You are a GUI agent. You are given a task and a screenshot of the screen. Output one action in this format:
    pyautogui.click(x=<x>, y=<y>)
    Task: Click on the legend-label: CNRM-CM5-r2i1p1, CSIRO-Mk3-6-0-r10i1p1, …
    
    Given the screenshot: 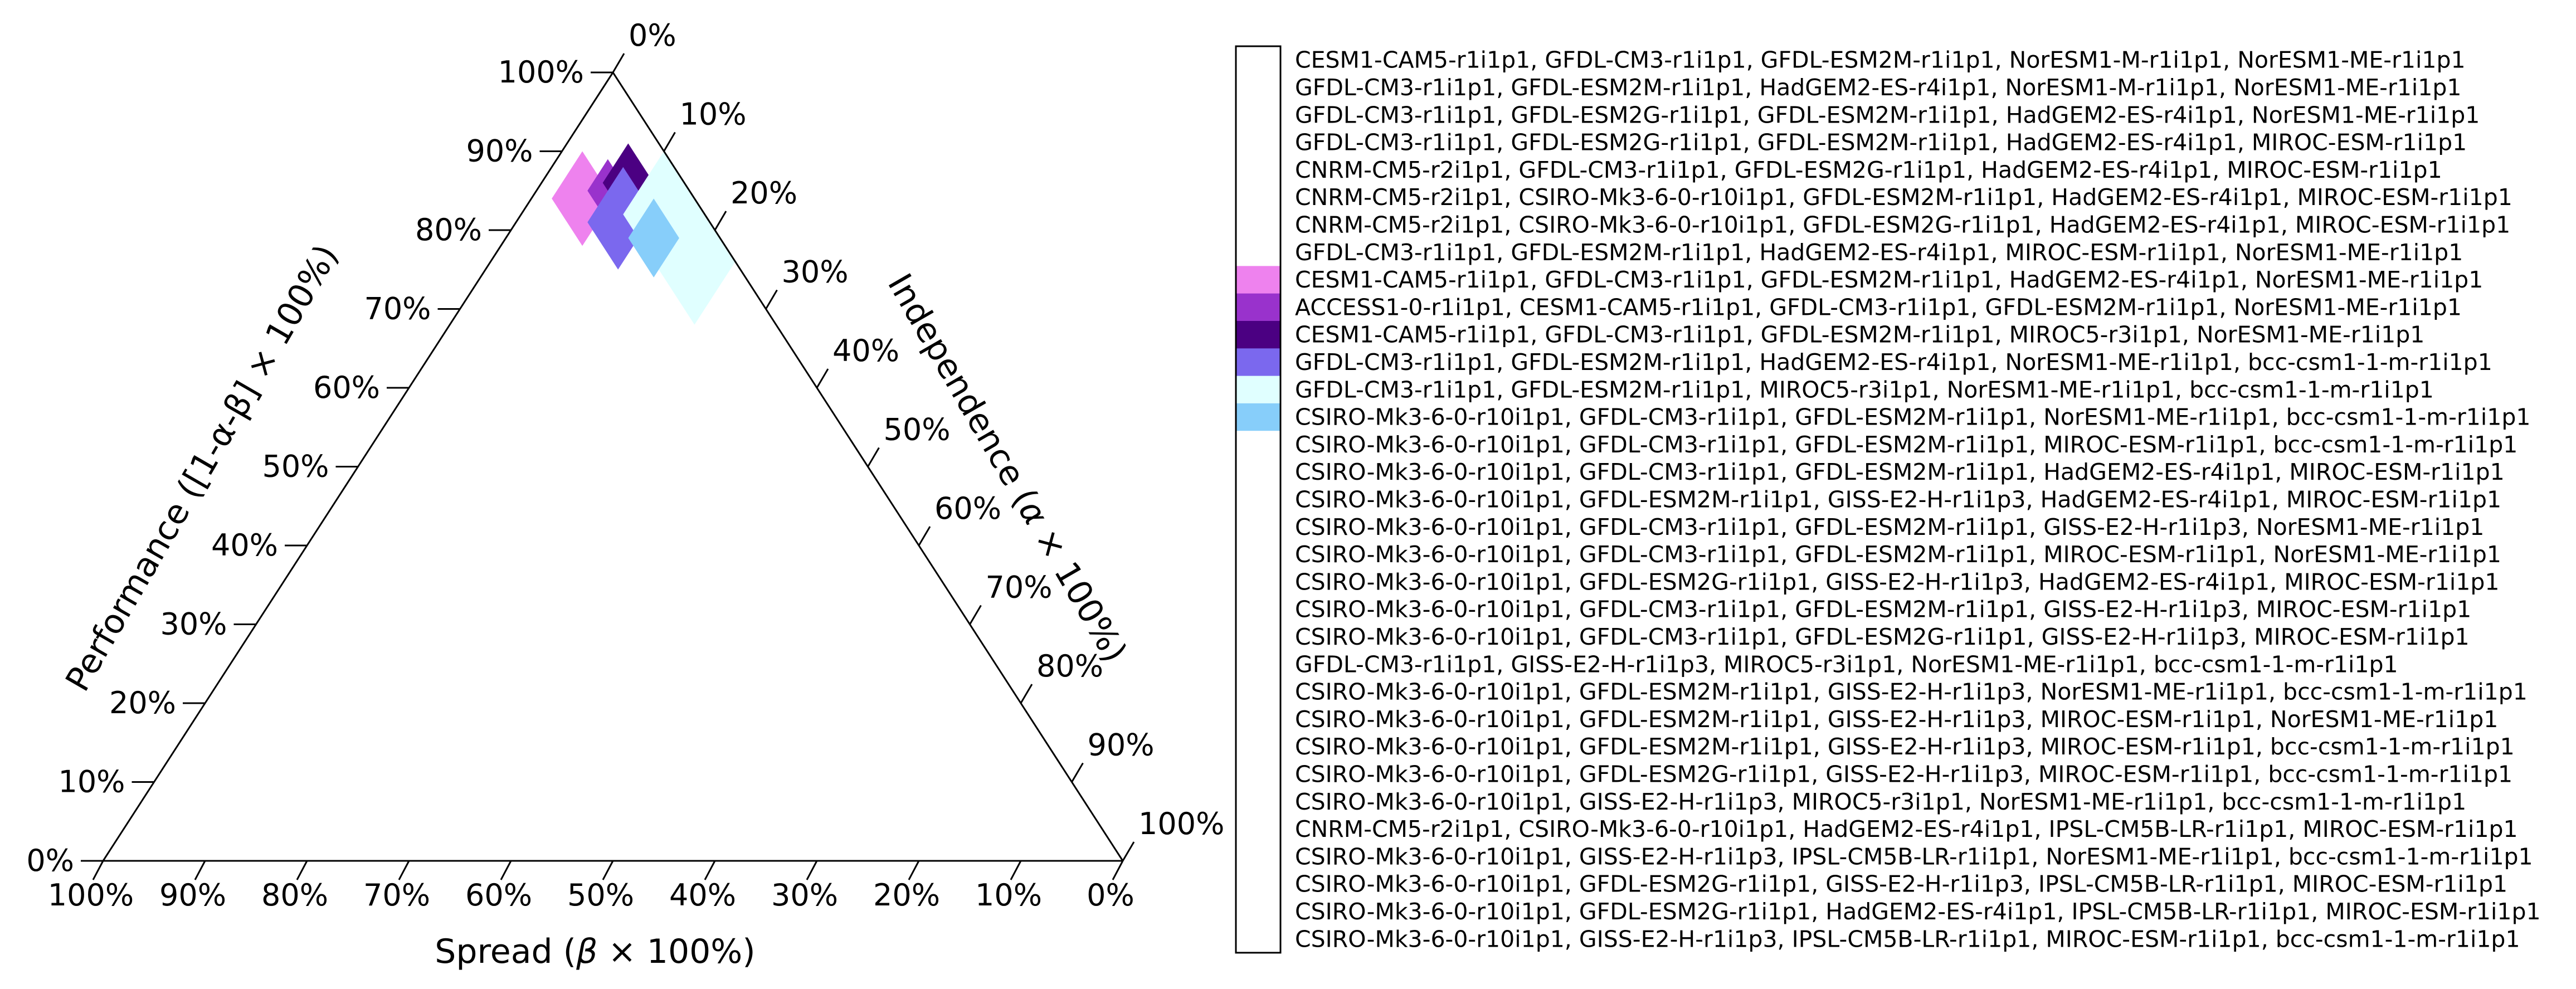 What is the action you would take?
    pyautogui.click(x=1907, y=829)
    